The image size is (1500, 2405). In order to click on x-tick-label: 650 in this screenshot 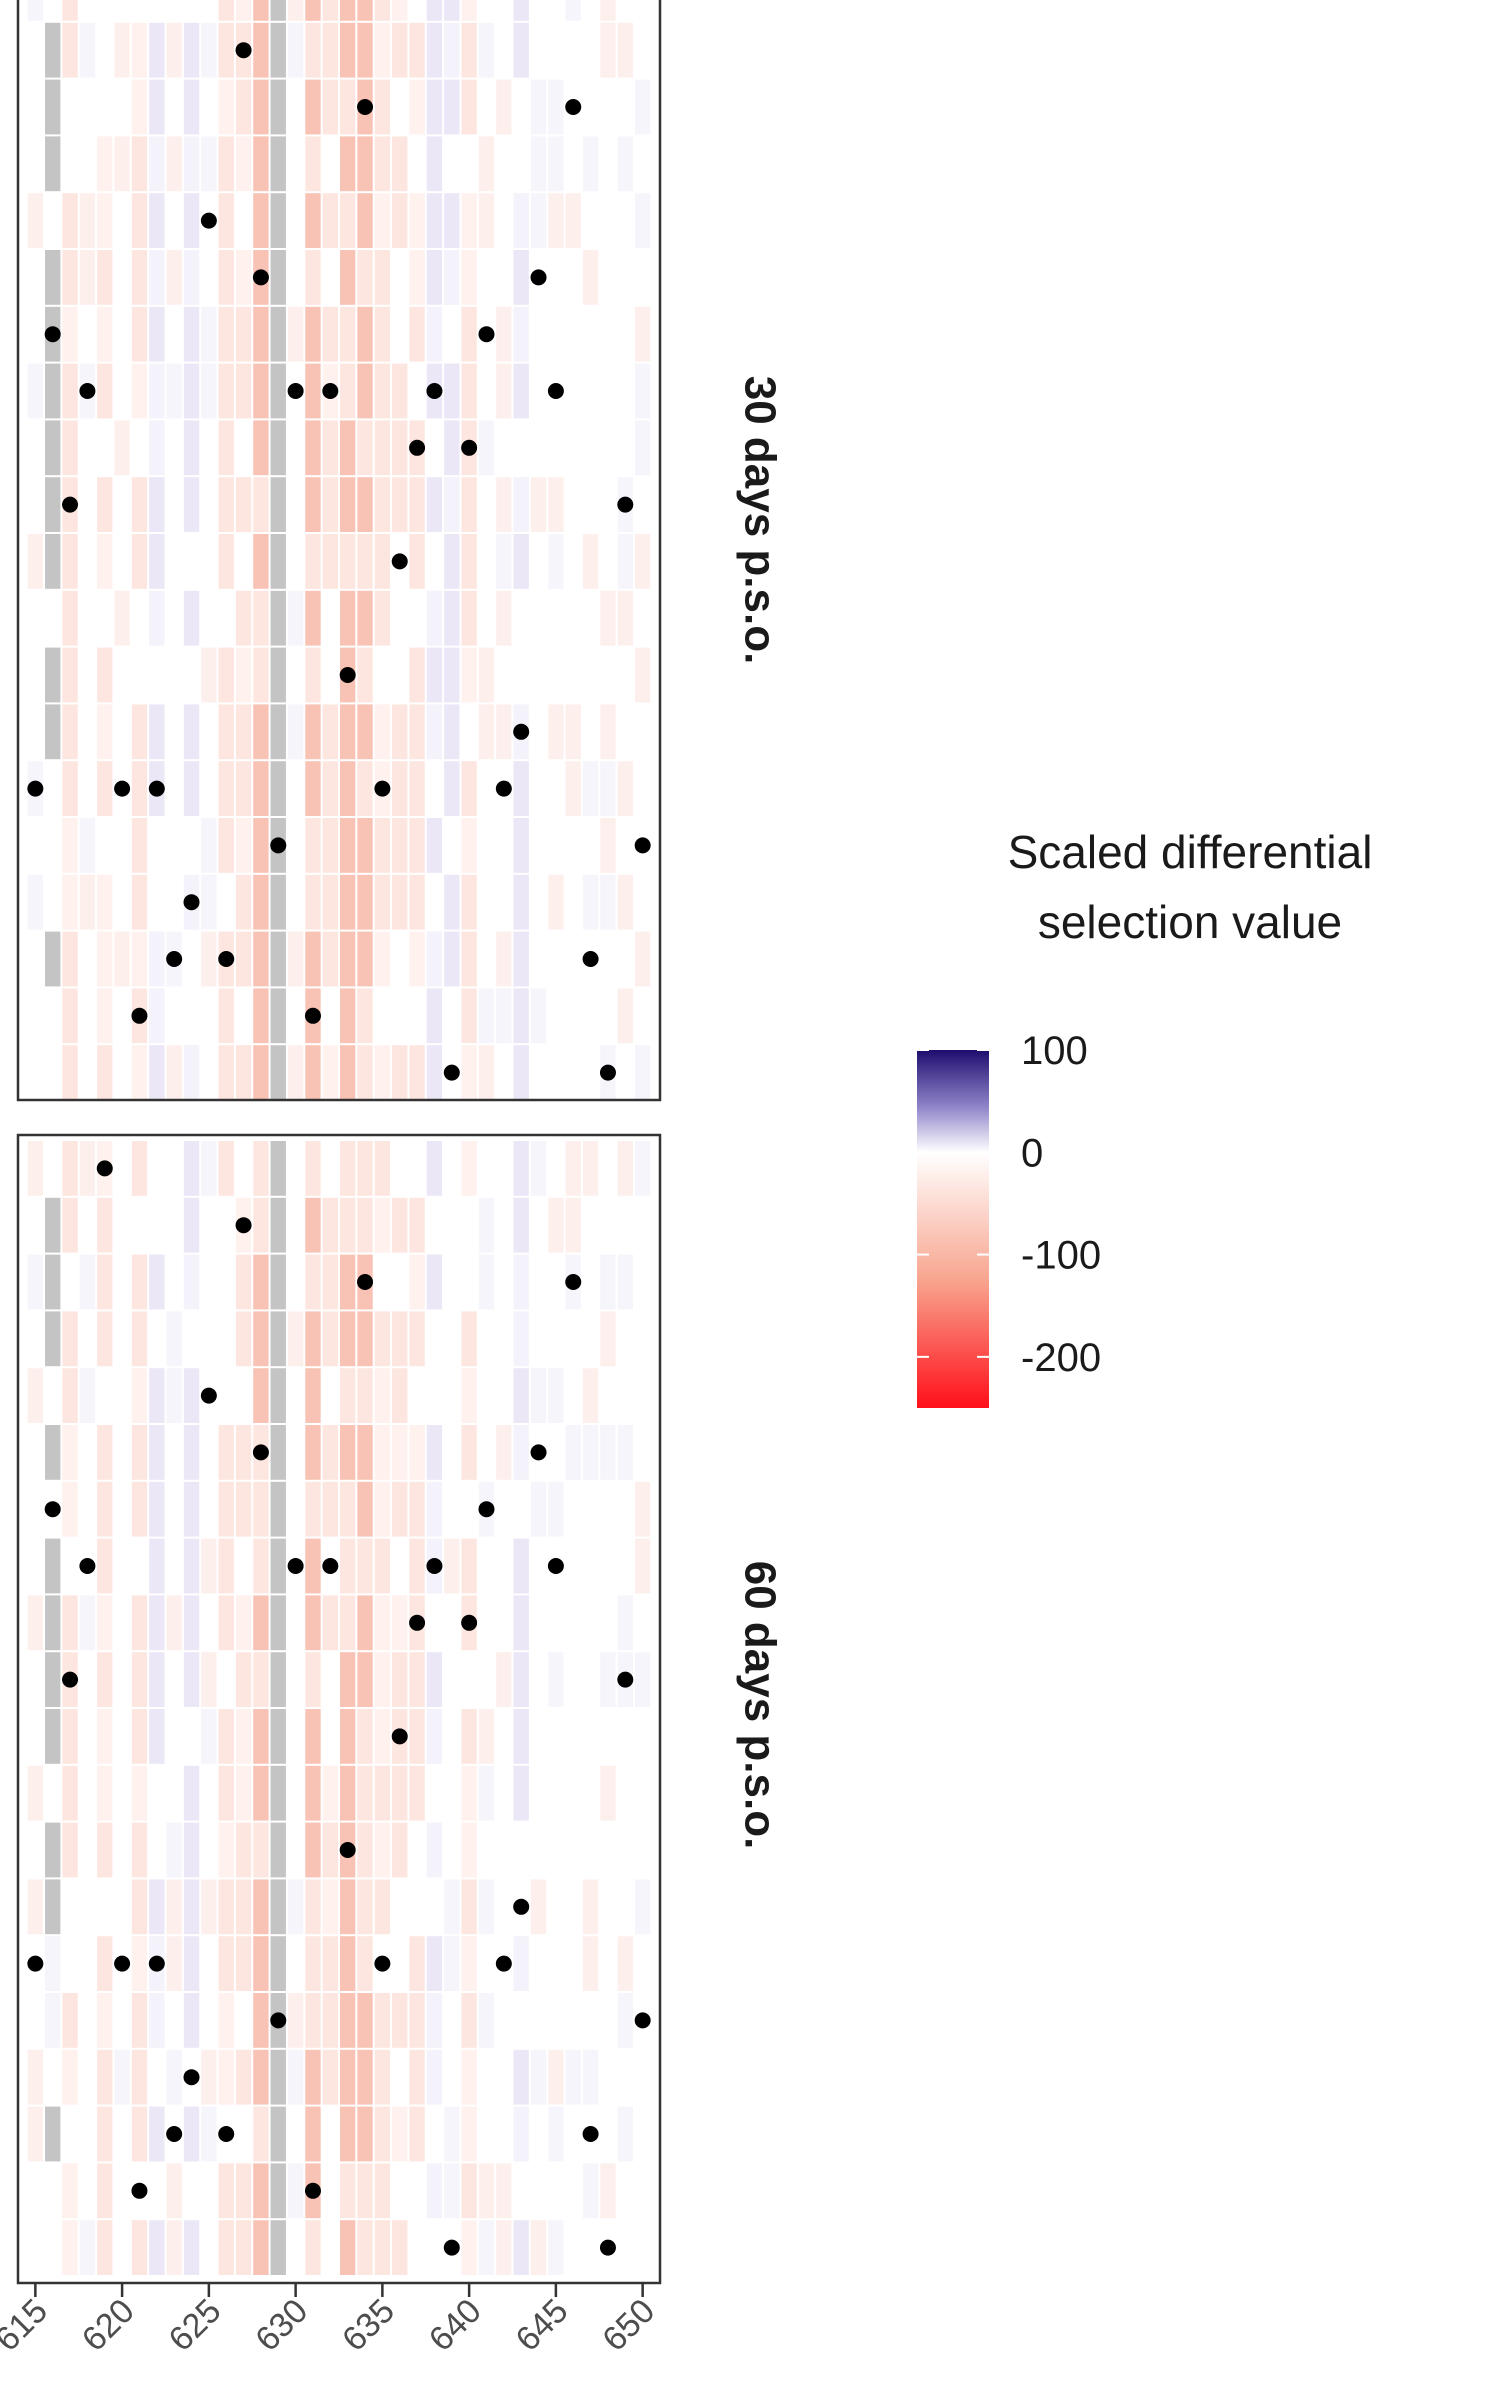, I will do `click(628, 2325)`.